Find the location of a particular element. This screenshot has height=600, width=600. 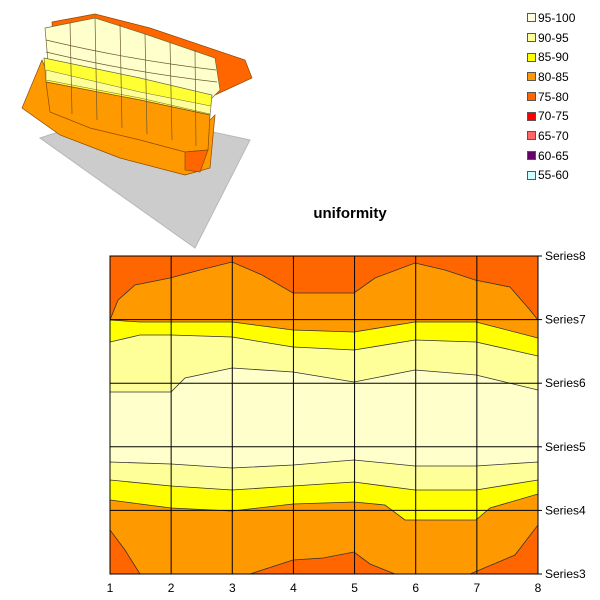

x-tick-label: 6 is located at coordinates (415, 588).